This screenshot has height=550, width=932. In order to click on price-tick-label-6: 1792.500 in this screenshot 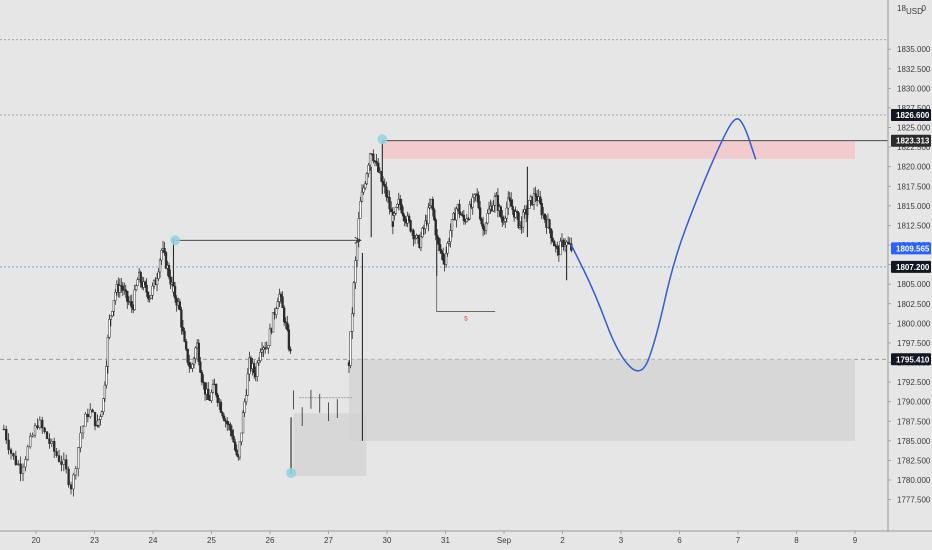, I will do `click(914, 382)`.